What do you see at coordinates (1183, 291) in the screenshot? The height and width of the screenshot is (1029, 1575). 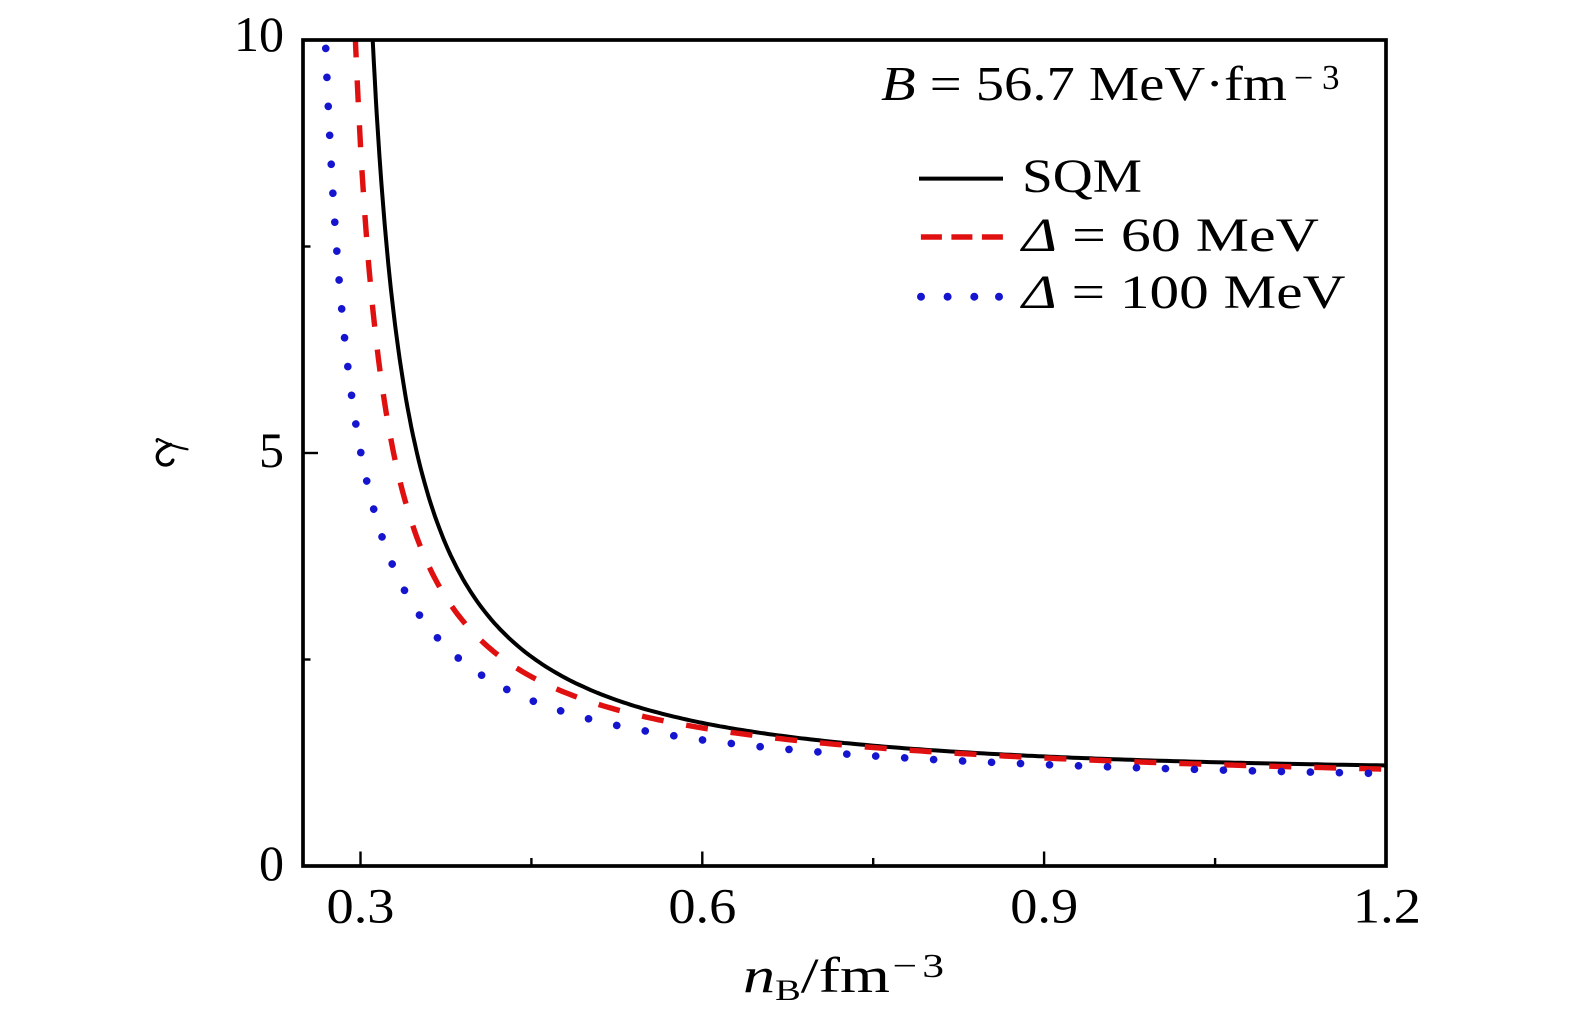 I see `svg-text: Δ = 100 MeV` at bounding box center [1183, 291].